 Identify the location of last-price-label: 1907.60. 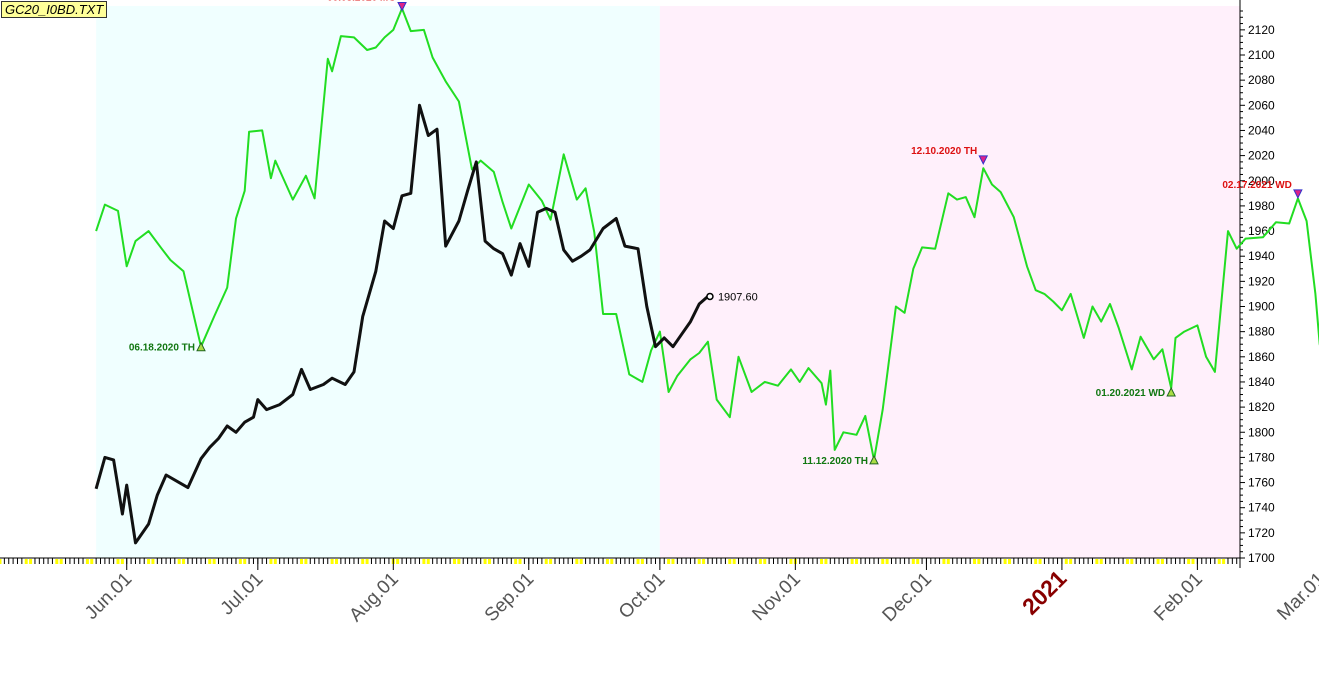
(738, 297).